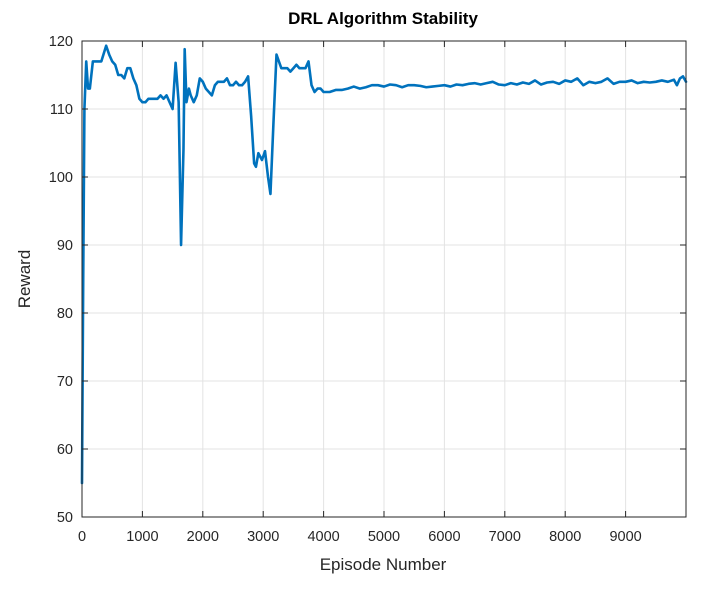 The height and width of the screenshot is (590, 711). What do you see at coordinates (65, 382) in the screenshot?
I see `y-tick-label: 70` at bounding box center [65, 382].